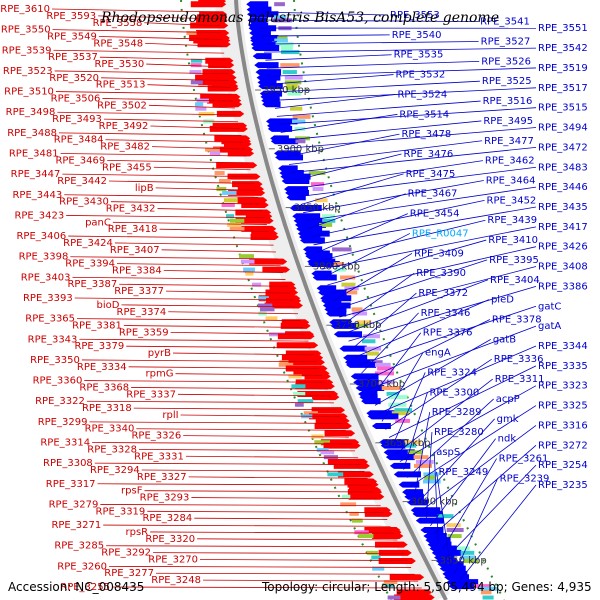  What do you see at coordinates (563, 485) in the screenshot?
I see `gene-label-right: RPE_3235` at bounding box center [563, 485].